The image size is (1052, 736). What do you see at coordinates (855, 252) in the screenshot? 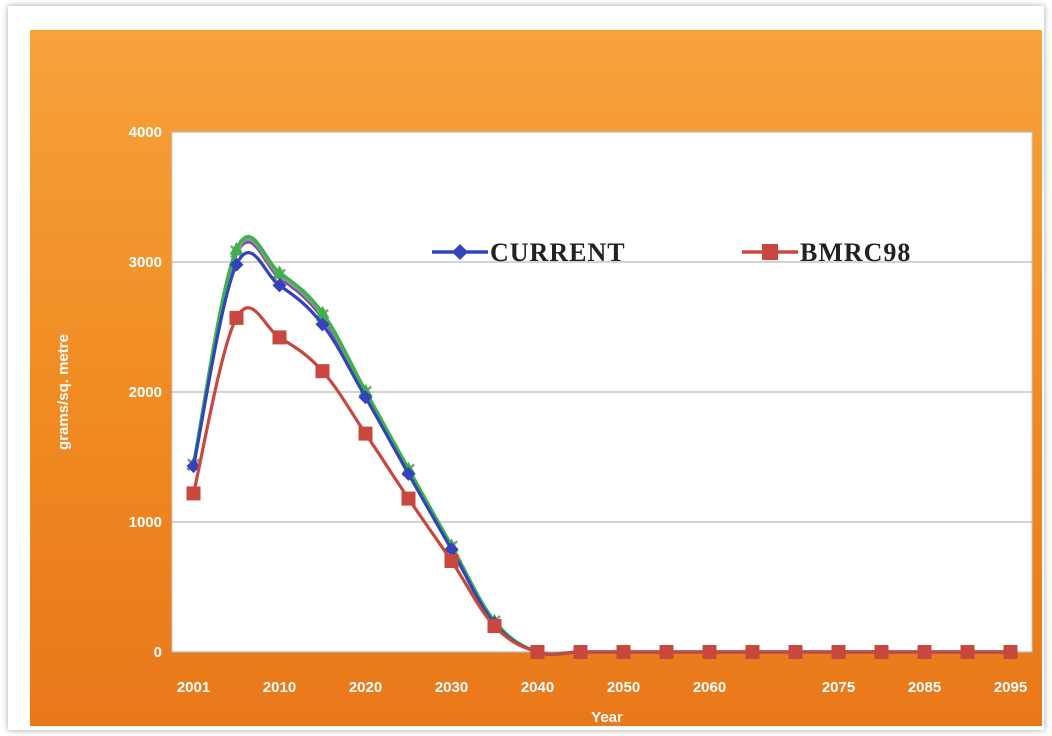
I see `legend-label: BMRC98` at bounding box center [855, 252].